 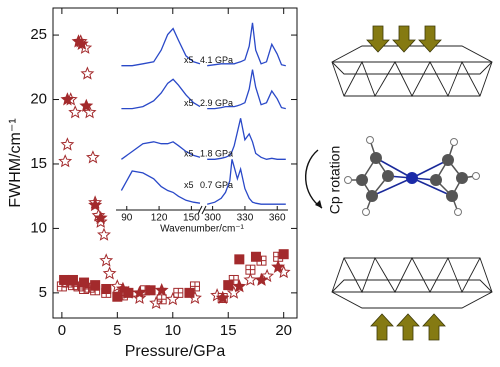 I want to click on x-tick-label: 10, so click(x=172, y=330).